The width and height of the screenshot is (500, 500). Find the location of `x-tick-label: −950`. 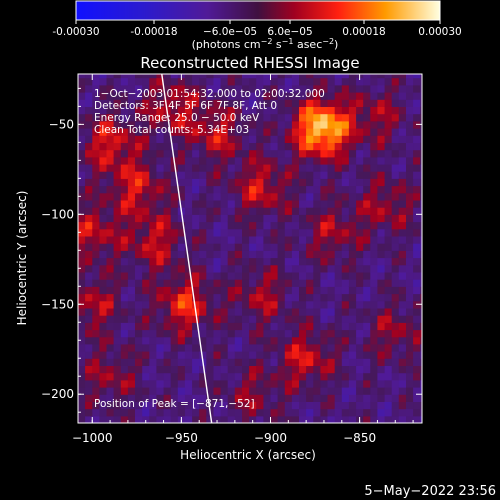

x-tick-label: −950 is located at coordinates (181, 438).